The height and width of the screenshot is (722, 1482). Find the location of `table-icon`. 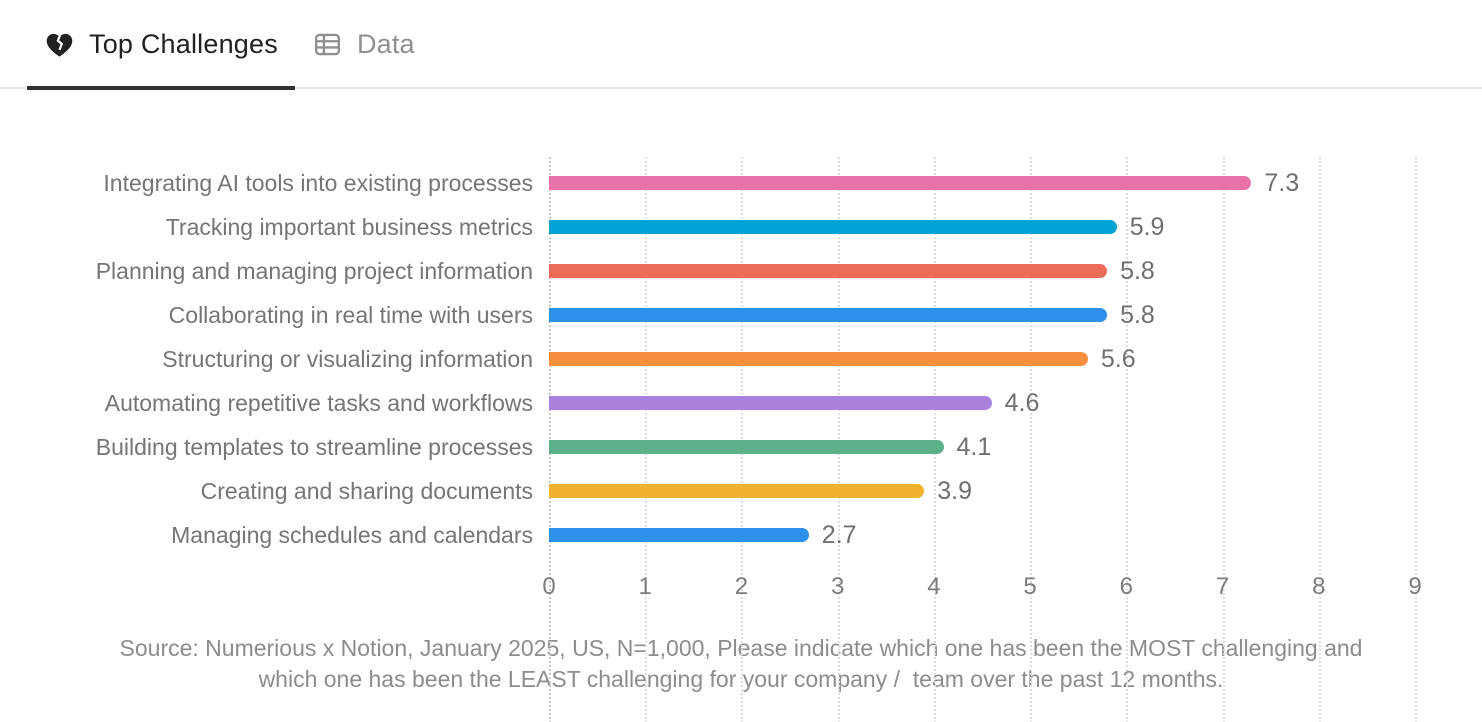

table-icon is located at coordinates (327, 44).